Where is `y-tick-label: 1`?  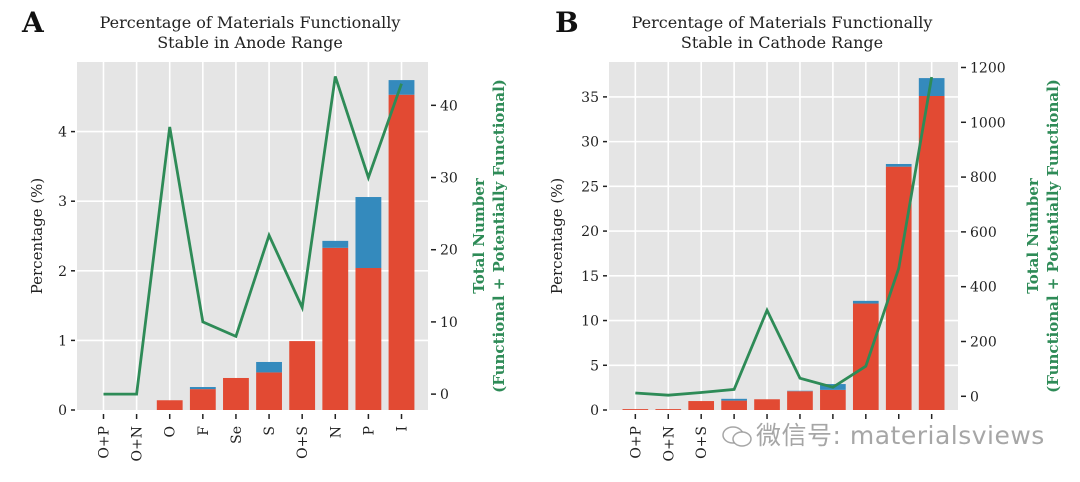 y-tick-label: 1 is located at coordinates (62, 341).